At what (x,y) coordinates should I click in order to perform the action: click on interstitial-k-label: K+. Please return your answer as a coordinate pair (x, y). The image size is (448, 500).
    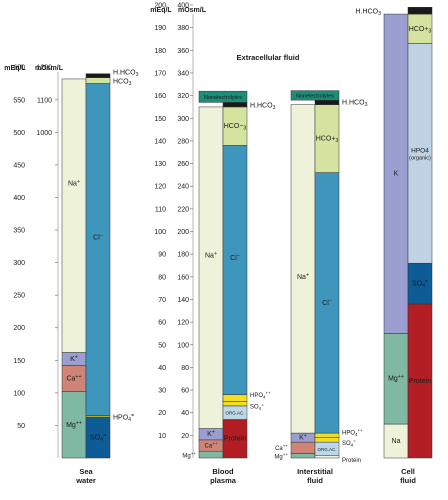
    Looking at the image, I should click on (303, 437).